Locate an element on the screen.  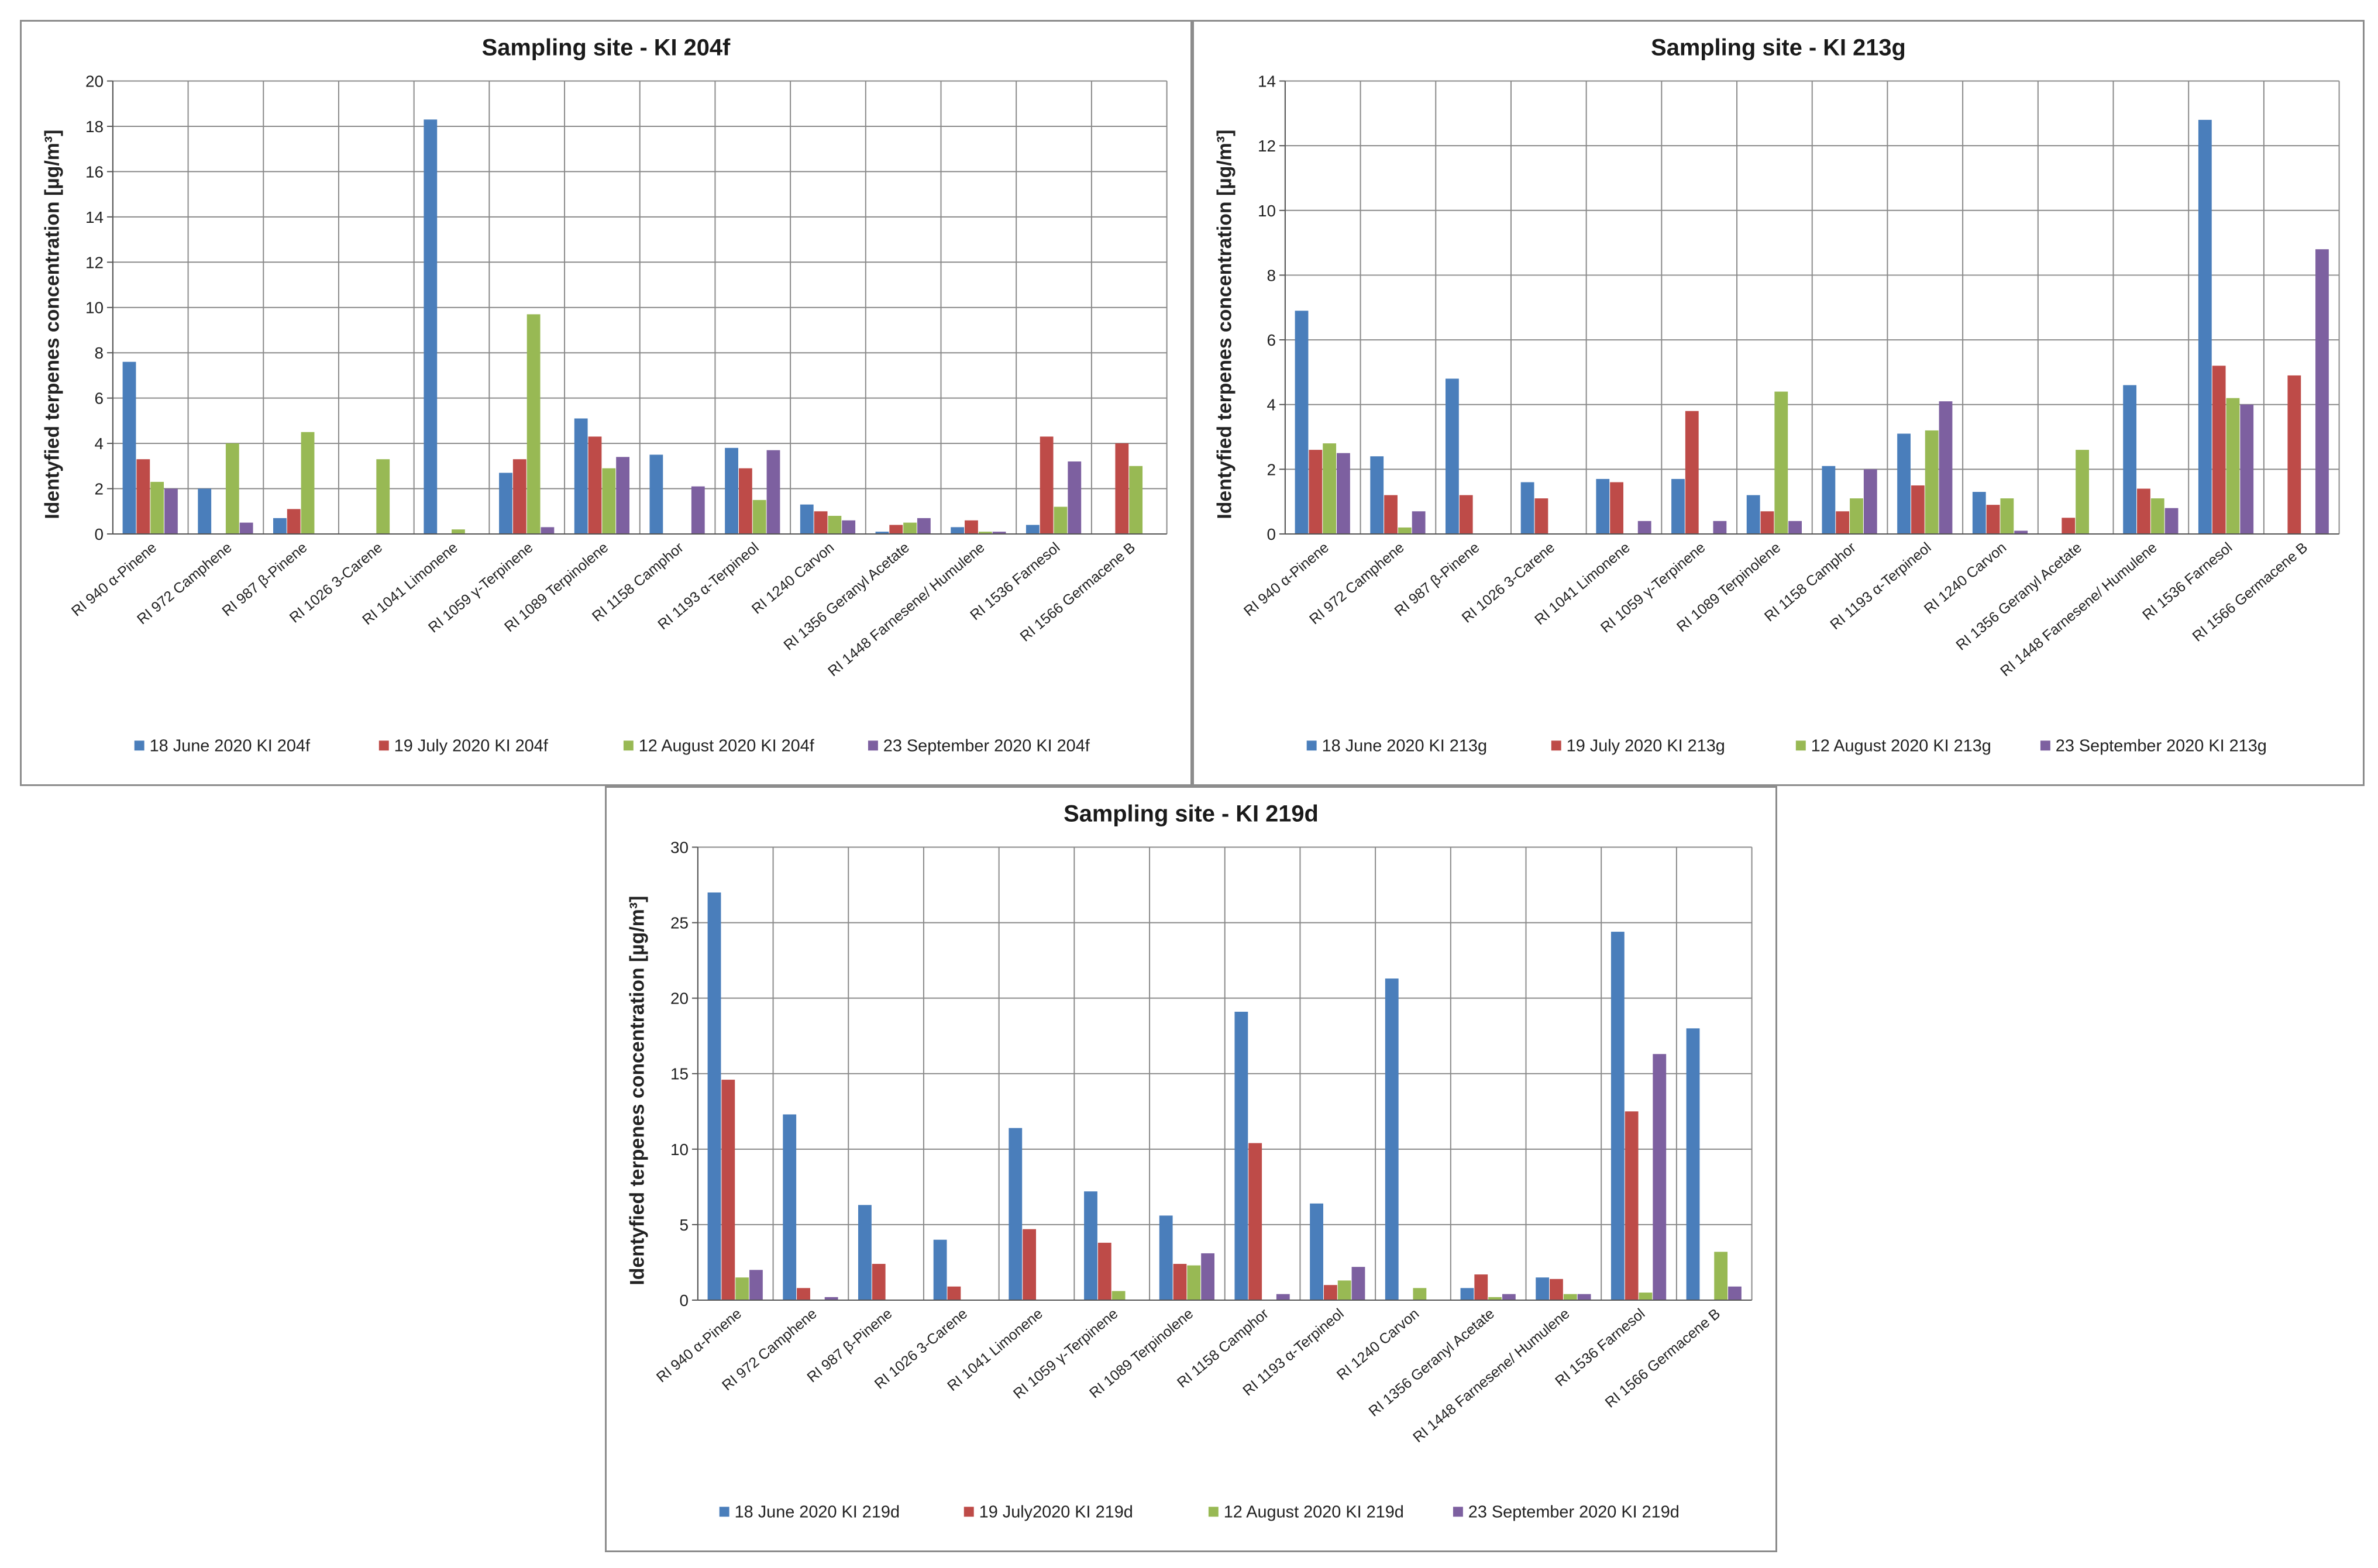
legend-label: 12 August 2020 KI 204f is located at coordinates (727, 745).